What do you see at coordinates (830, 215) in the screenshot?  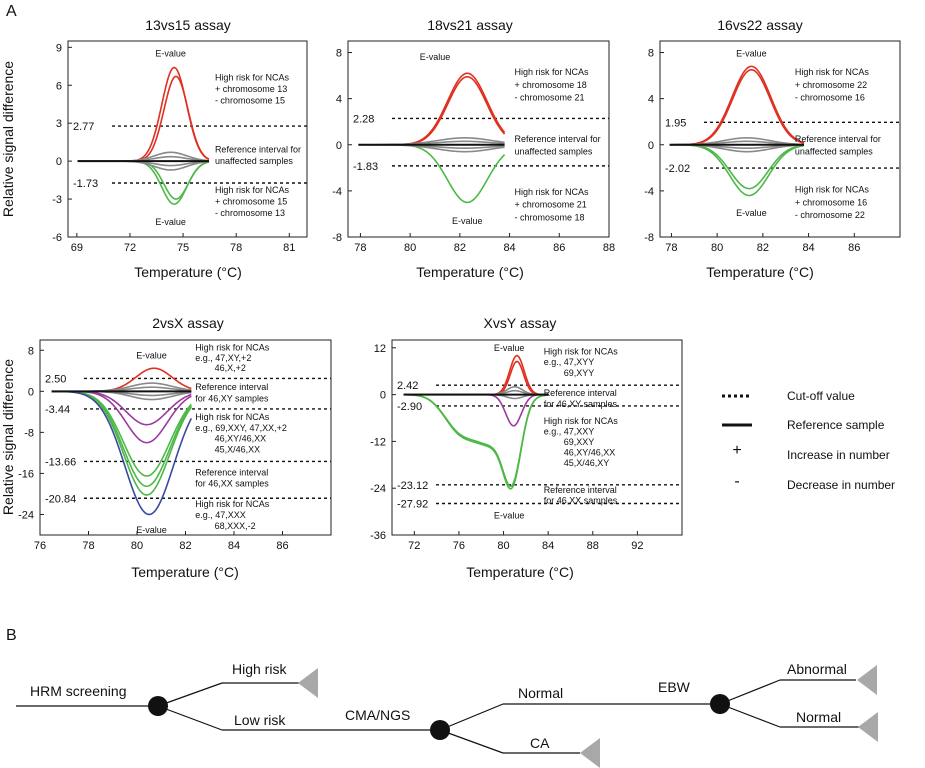 I see `annotation: - chromosome 22` at bounding box center [830, 215].